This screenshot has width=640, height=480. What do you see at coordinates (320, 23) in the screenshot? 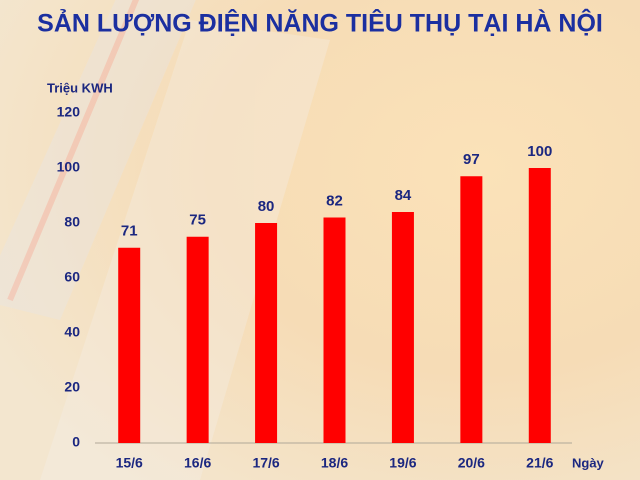
I see `chart-title: SẢN LƯỢNG ĐIỆN NĂNG TIÊU THỤ TẠI HÀ NỘI` at bounding box center [320, 23].